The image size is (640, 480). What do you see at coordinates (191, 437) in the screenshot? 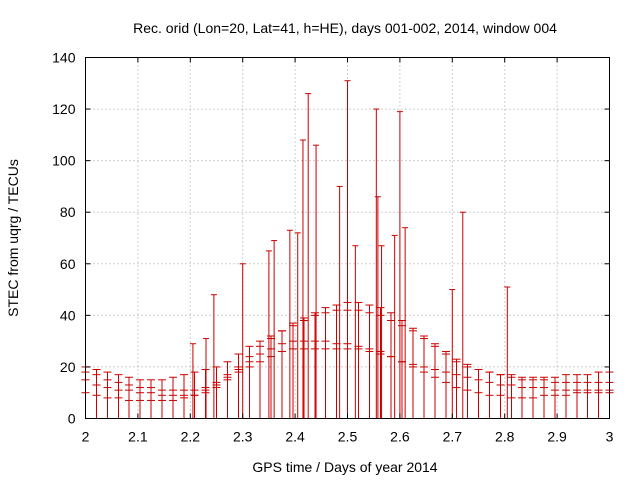
I see `x-tick-label: 2.2` at bounding box center [191, 437].